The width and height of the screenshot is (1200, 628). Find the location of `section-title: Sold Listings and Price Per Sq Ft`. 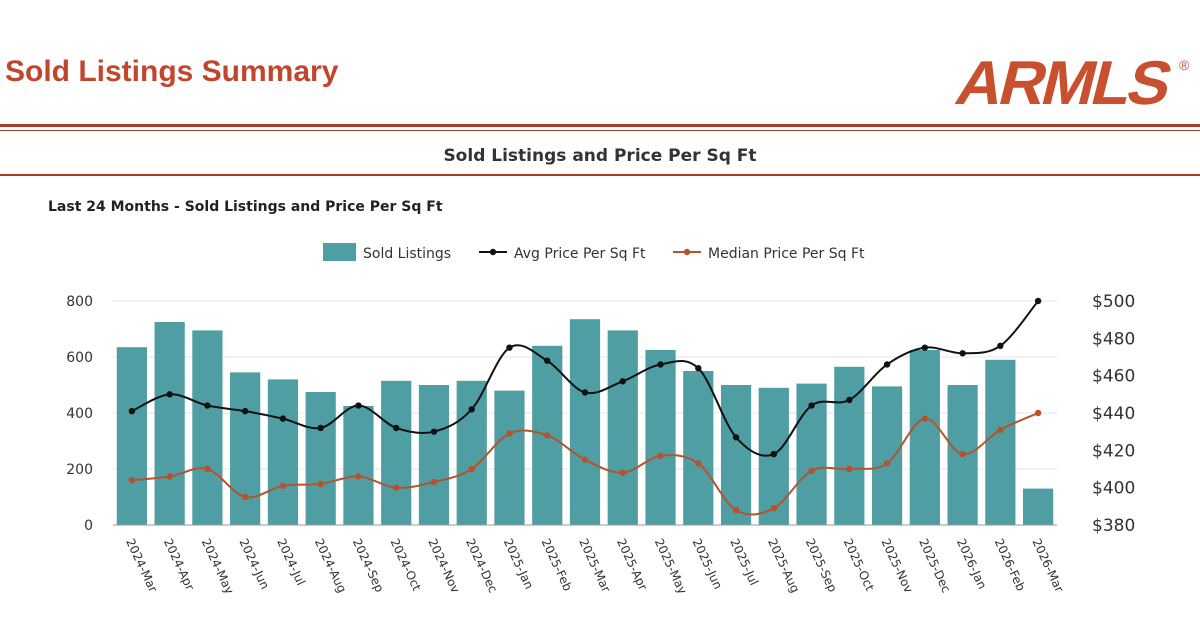

section-title: Sold Listings and Price Per Sq Ft is located at coordinates (600, 156).